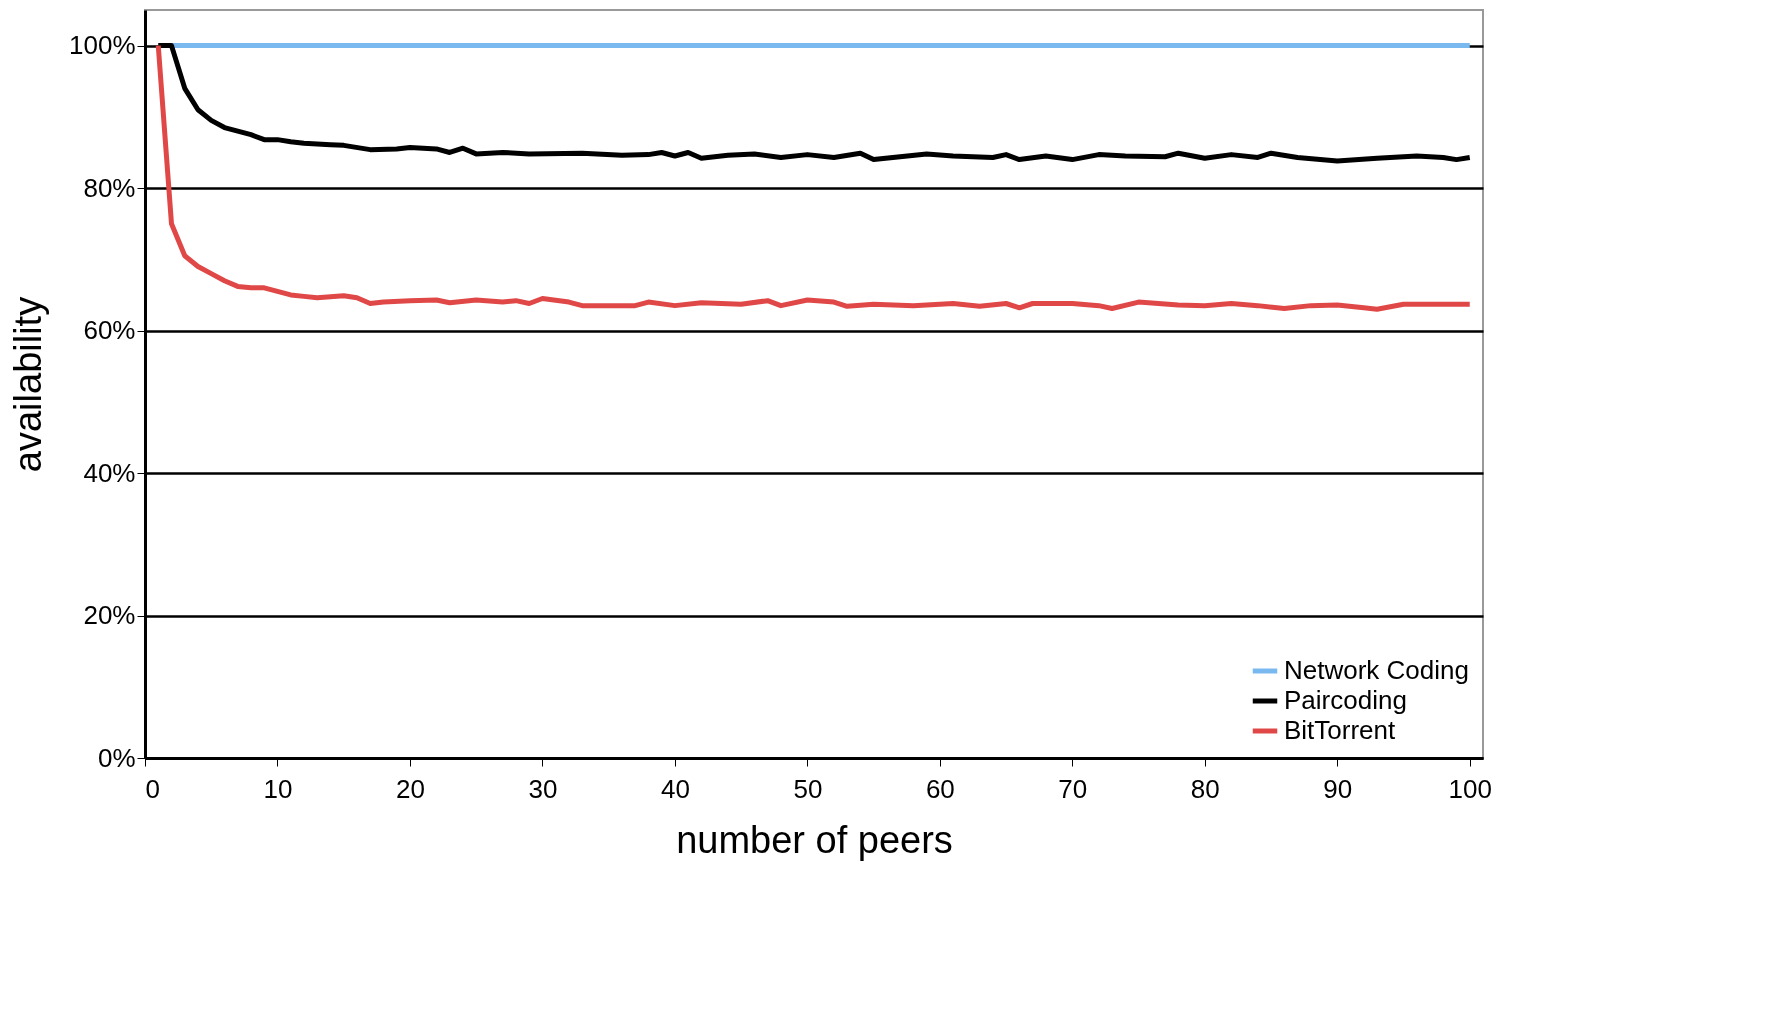  I want to click on x-tick-label: 0, so click(152, 788).